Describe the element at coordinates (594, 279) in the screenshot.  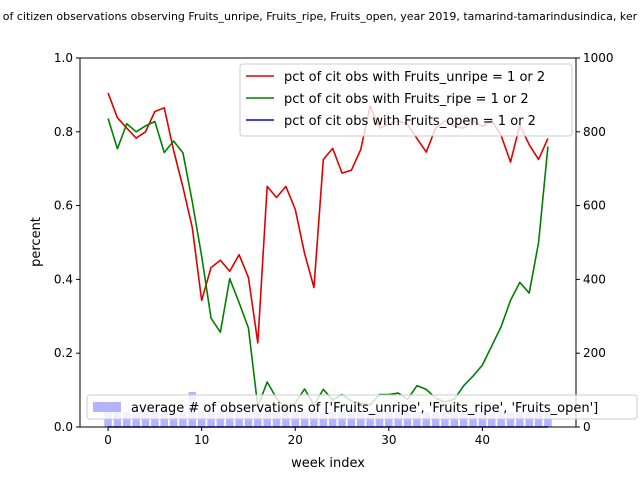
I see `y2-tick-label: 400` at that location.